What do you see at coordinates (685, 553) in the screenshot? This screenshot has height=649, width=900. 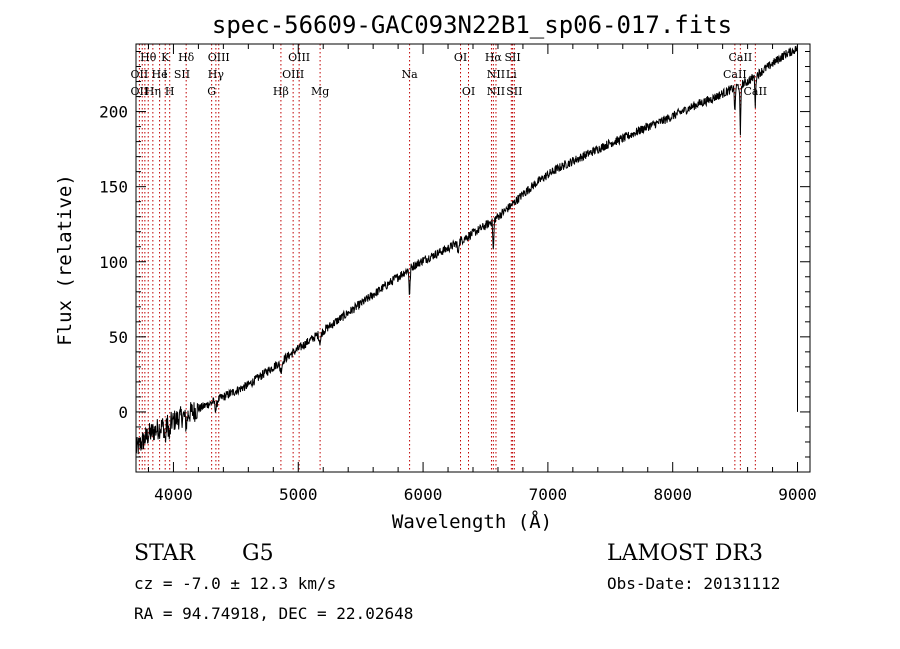 I see `survey-name: LAMOST DR3` at bounding box center [685, 553].